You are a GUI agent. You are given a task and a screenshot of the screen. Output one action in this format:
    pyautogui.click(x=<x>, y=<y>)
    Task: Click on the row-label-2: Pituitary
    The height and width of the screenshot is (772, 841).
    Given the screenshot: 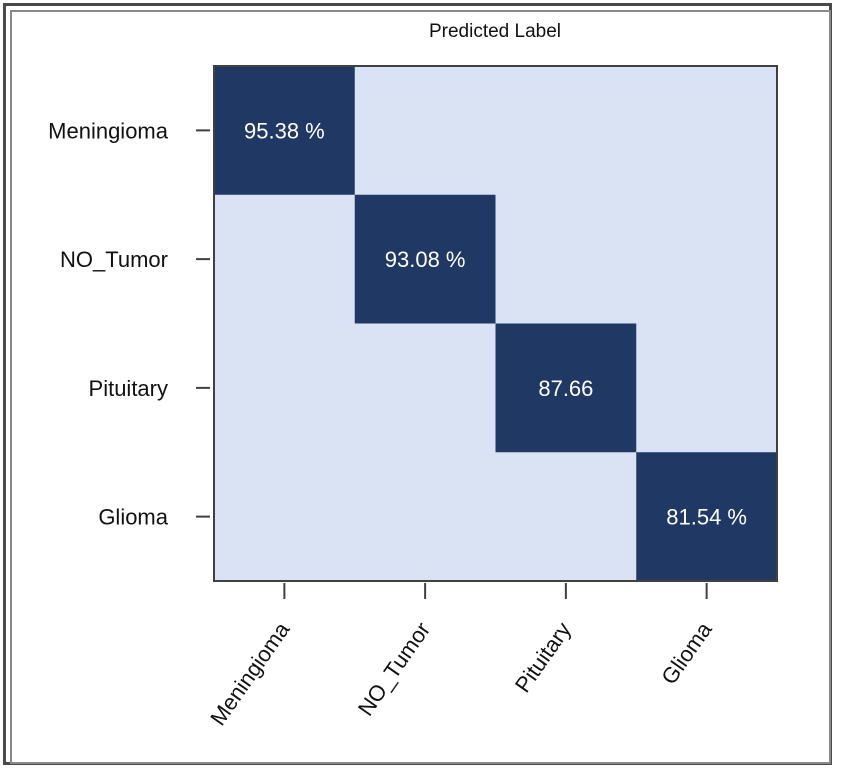 What is the action you would take?
    pyautogui.click(x=128, y=388)
    